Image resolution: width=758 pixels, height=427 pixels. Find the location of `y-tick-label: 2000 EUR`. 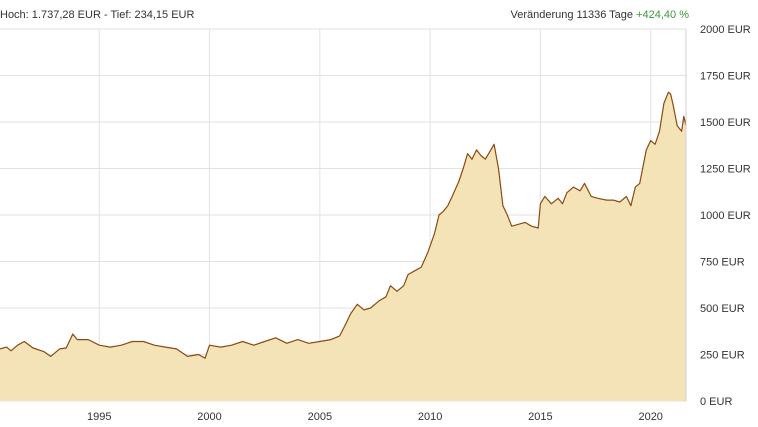

y-tick-label: 2000 EUR is located at coordinates (725, 30).